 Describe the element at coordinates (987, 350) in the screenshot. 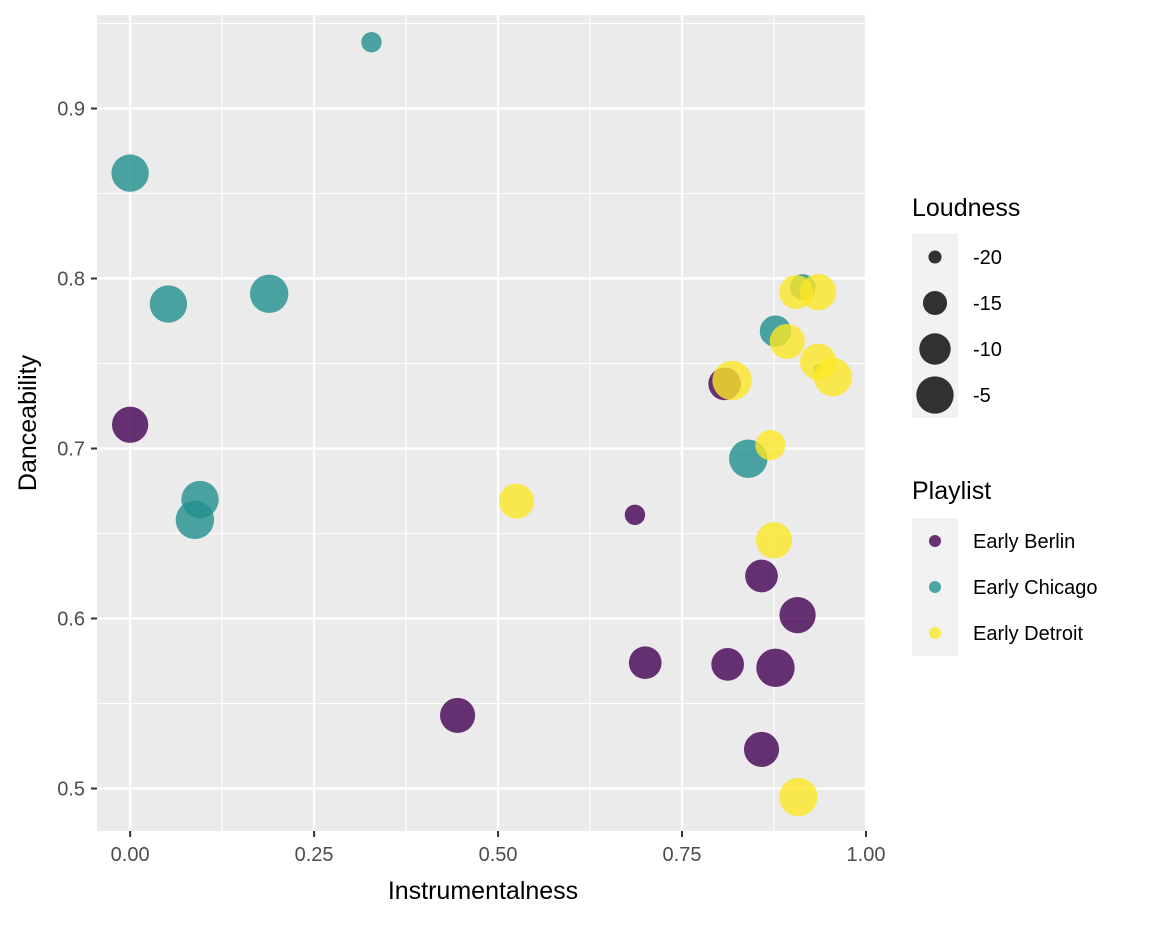

I see `size-legend-label: -10` at that location.